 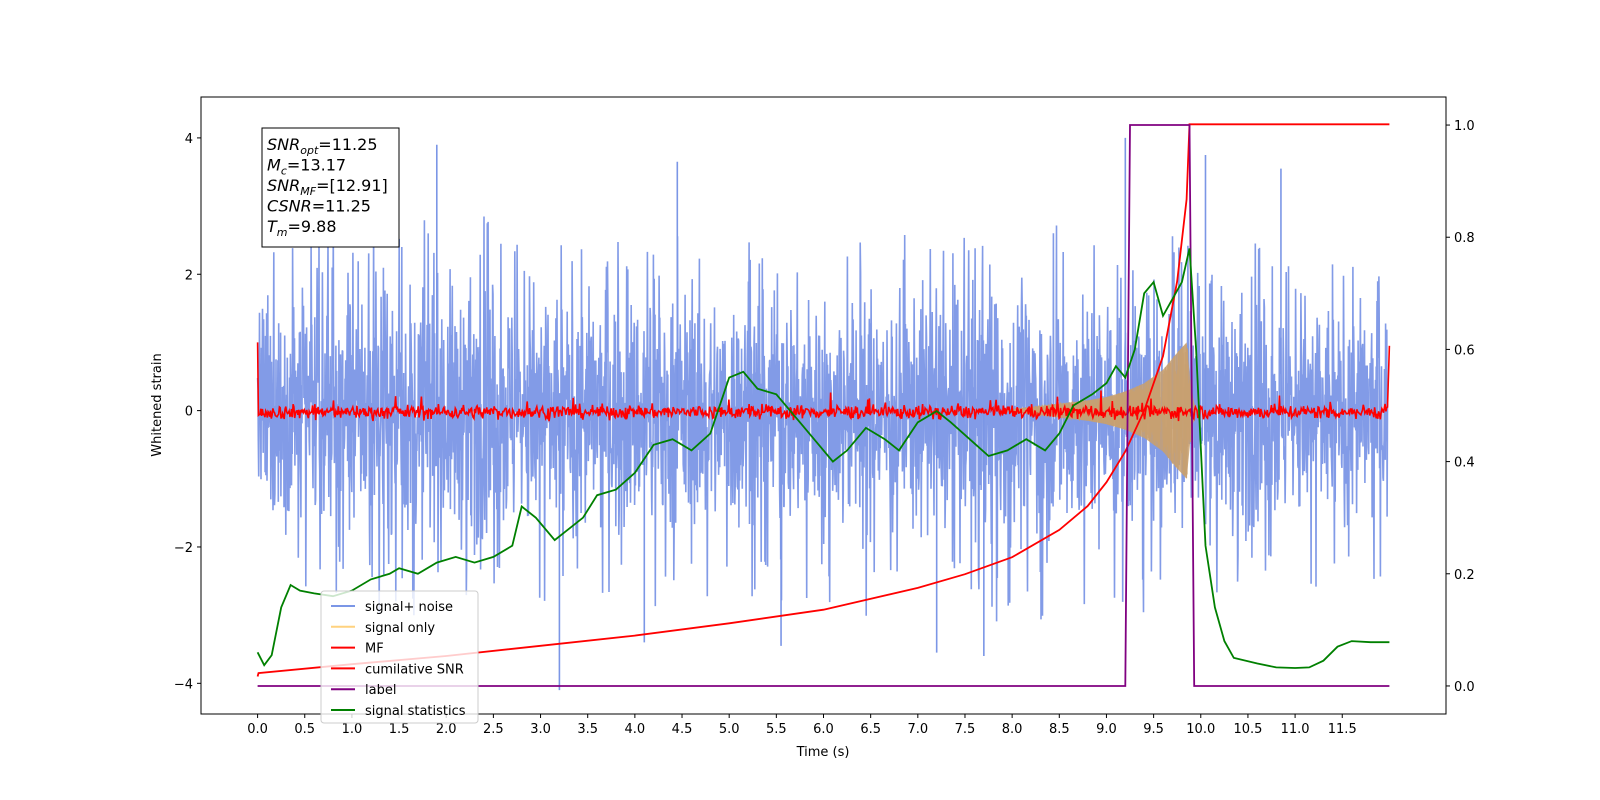 I want to click on annotation-line: Tm=9.88, so click(x=302, y=228).